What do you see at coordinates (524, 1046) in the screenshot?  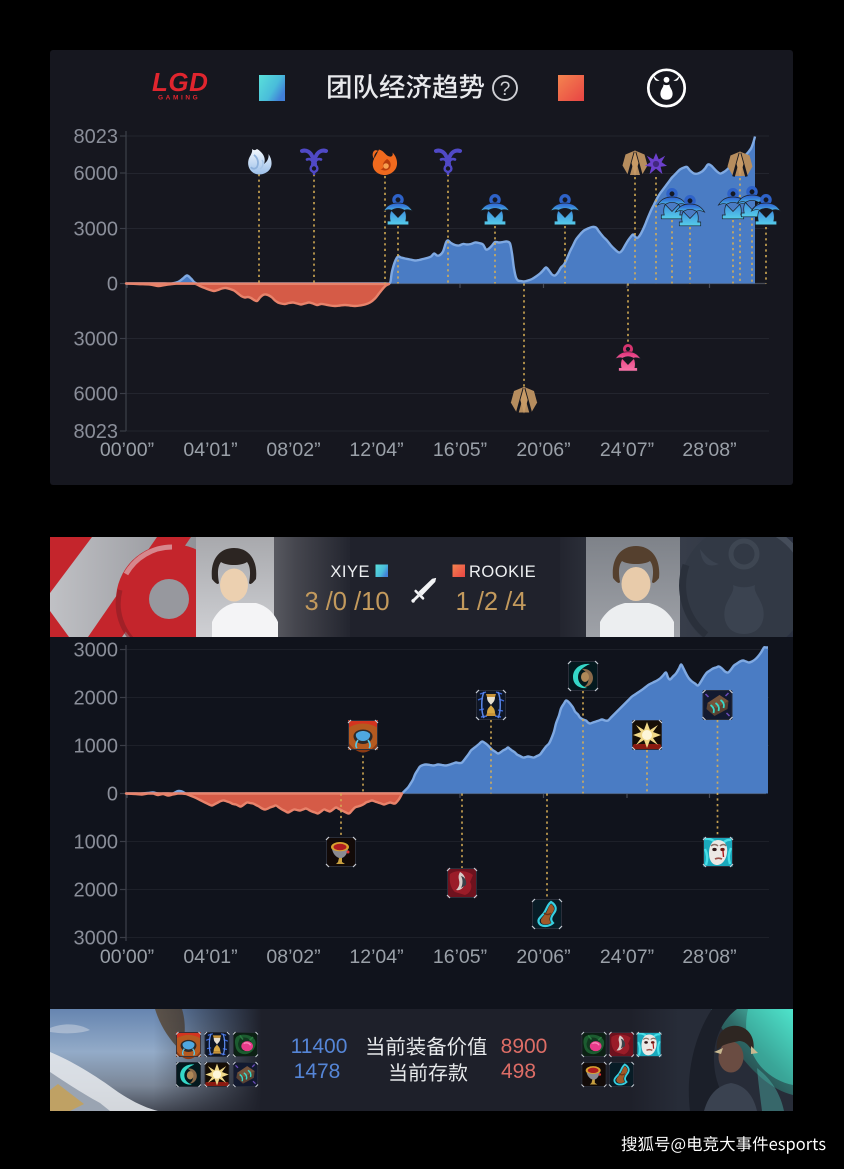 I see `svg-text: 8900` at bounding box center [524, 1046].